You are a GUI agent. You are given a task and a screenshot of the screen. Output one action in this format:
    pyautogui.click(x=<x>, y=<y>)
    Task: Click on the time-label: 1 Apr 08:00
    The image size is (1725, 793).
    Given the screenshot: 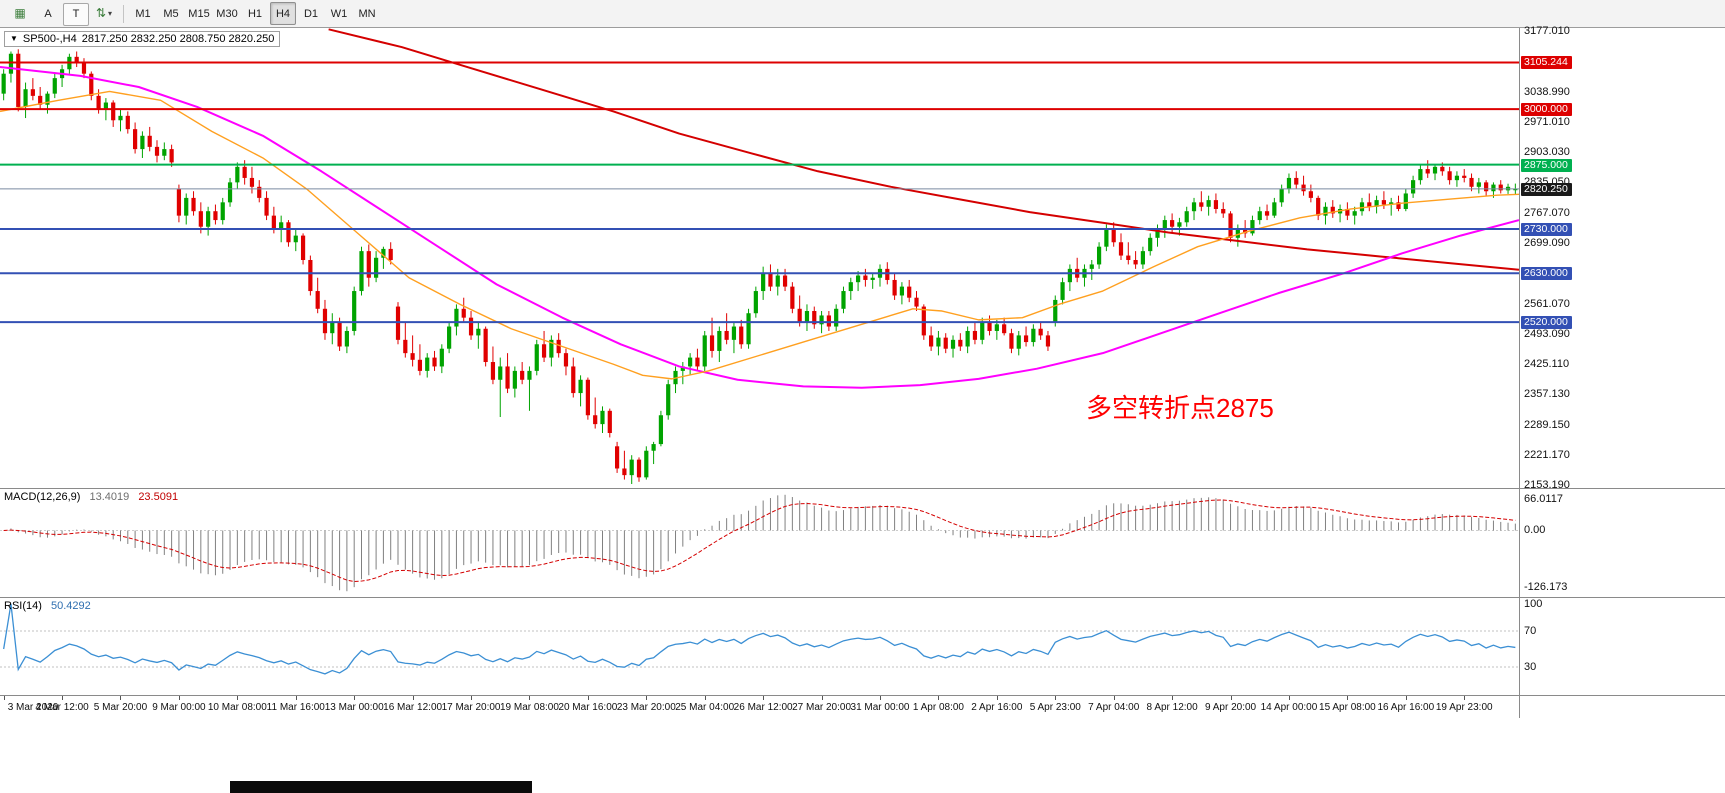 What is the action you would take?
    pyautogui.click(x=938, y=707)
    